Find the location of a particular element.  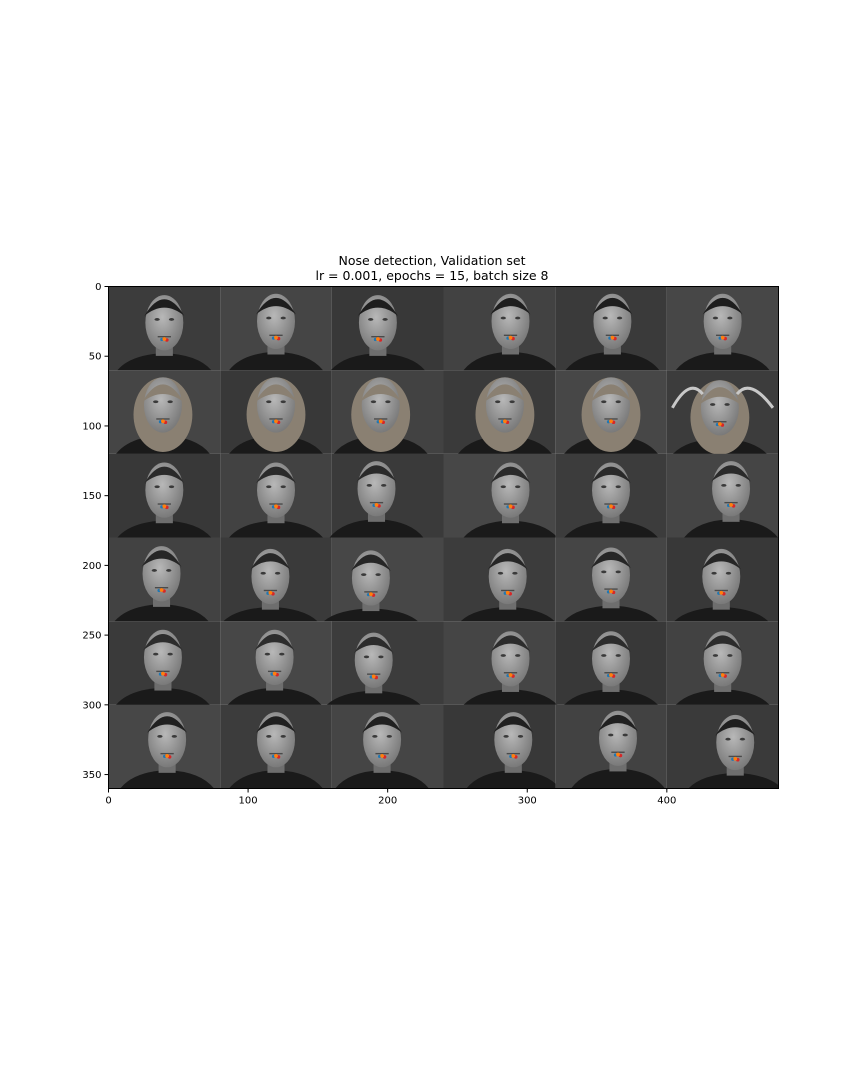

chart-title: Nose detection, Validation set is located at coordinates (432, 260).